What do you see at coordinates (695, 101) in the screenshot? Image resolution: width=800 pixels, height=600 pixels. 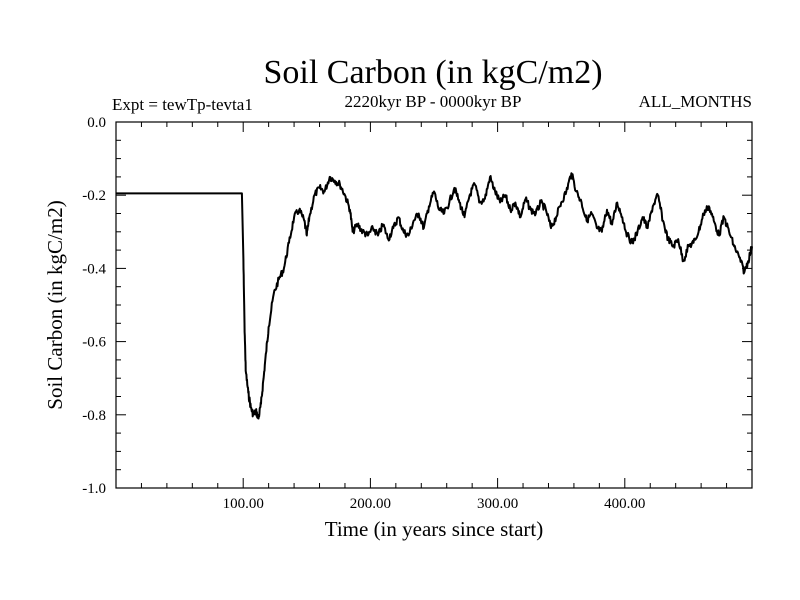 I see `months-label: ALL_MONTHS` at bounding box center [695, 101].